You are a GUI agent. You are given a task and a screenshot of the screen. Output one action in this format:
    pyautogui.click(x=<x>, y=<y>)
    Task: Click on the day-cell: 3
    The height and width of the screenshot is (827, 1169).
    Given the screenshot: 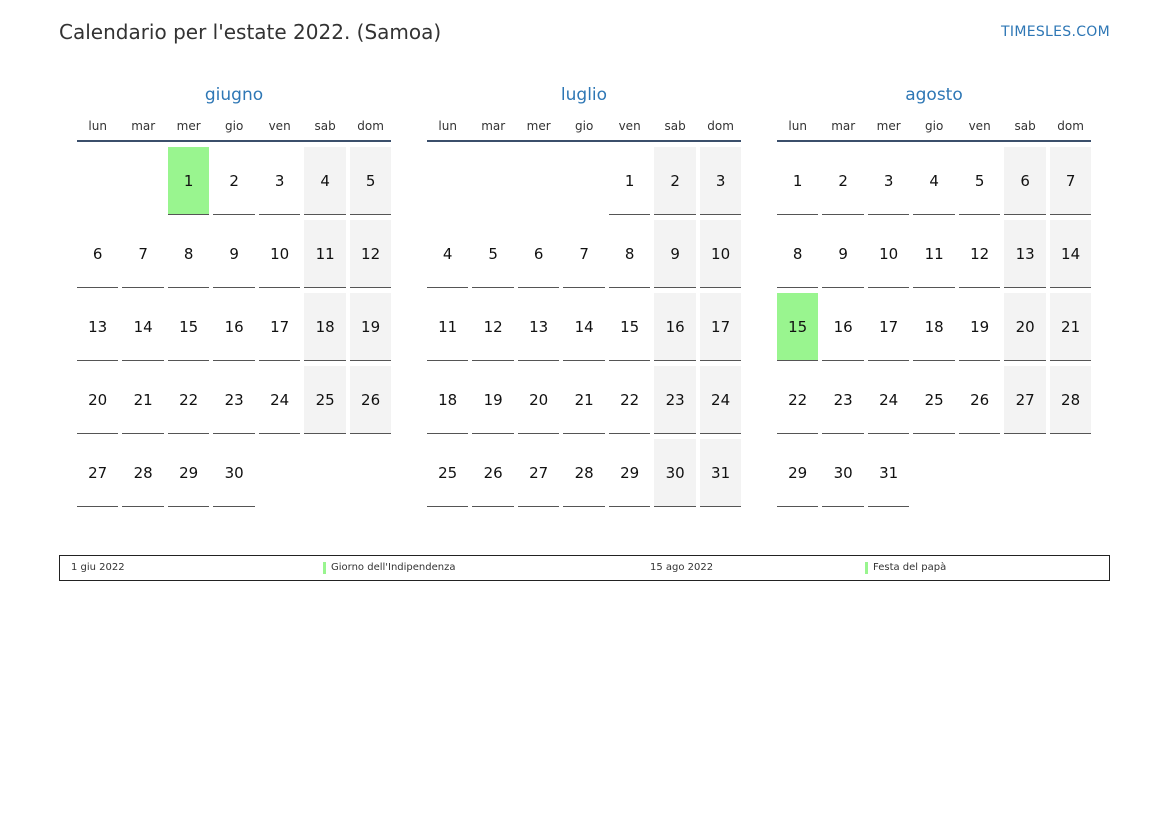 What is the action you would take?
    pyautogui.click(x=720, y=181)
    